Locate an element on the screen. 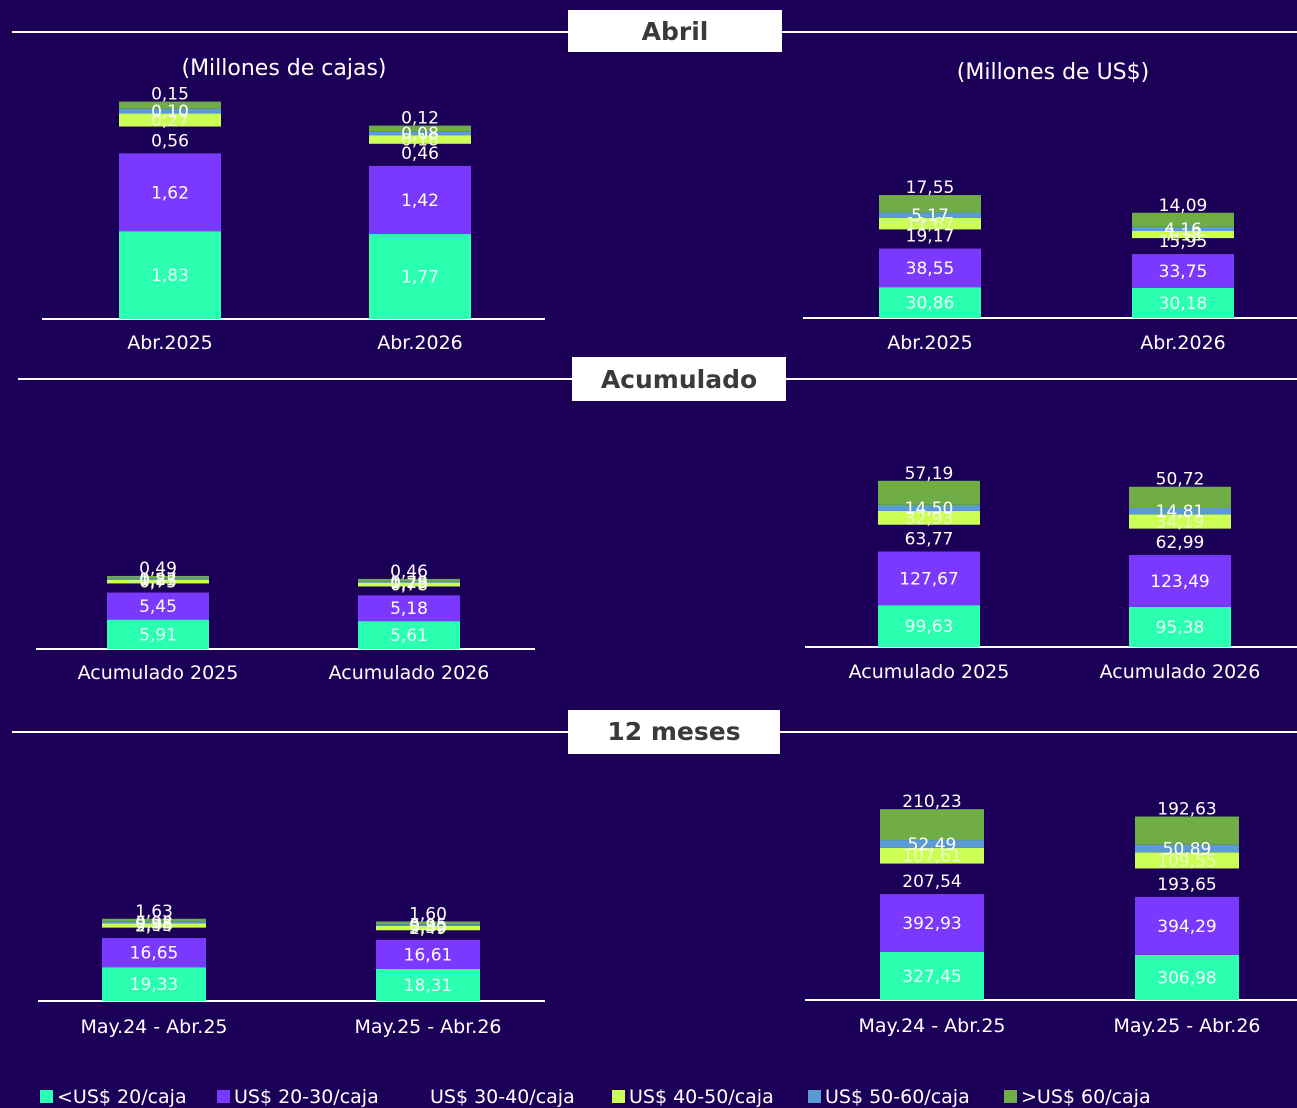  data-label: 34,19 is located at coordinates (1180, 522).